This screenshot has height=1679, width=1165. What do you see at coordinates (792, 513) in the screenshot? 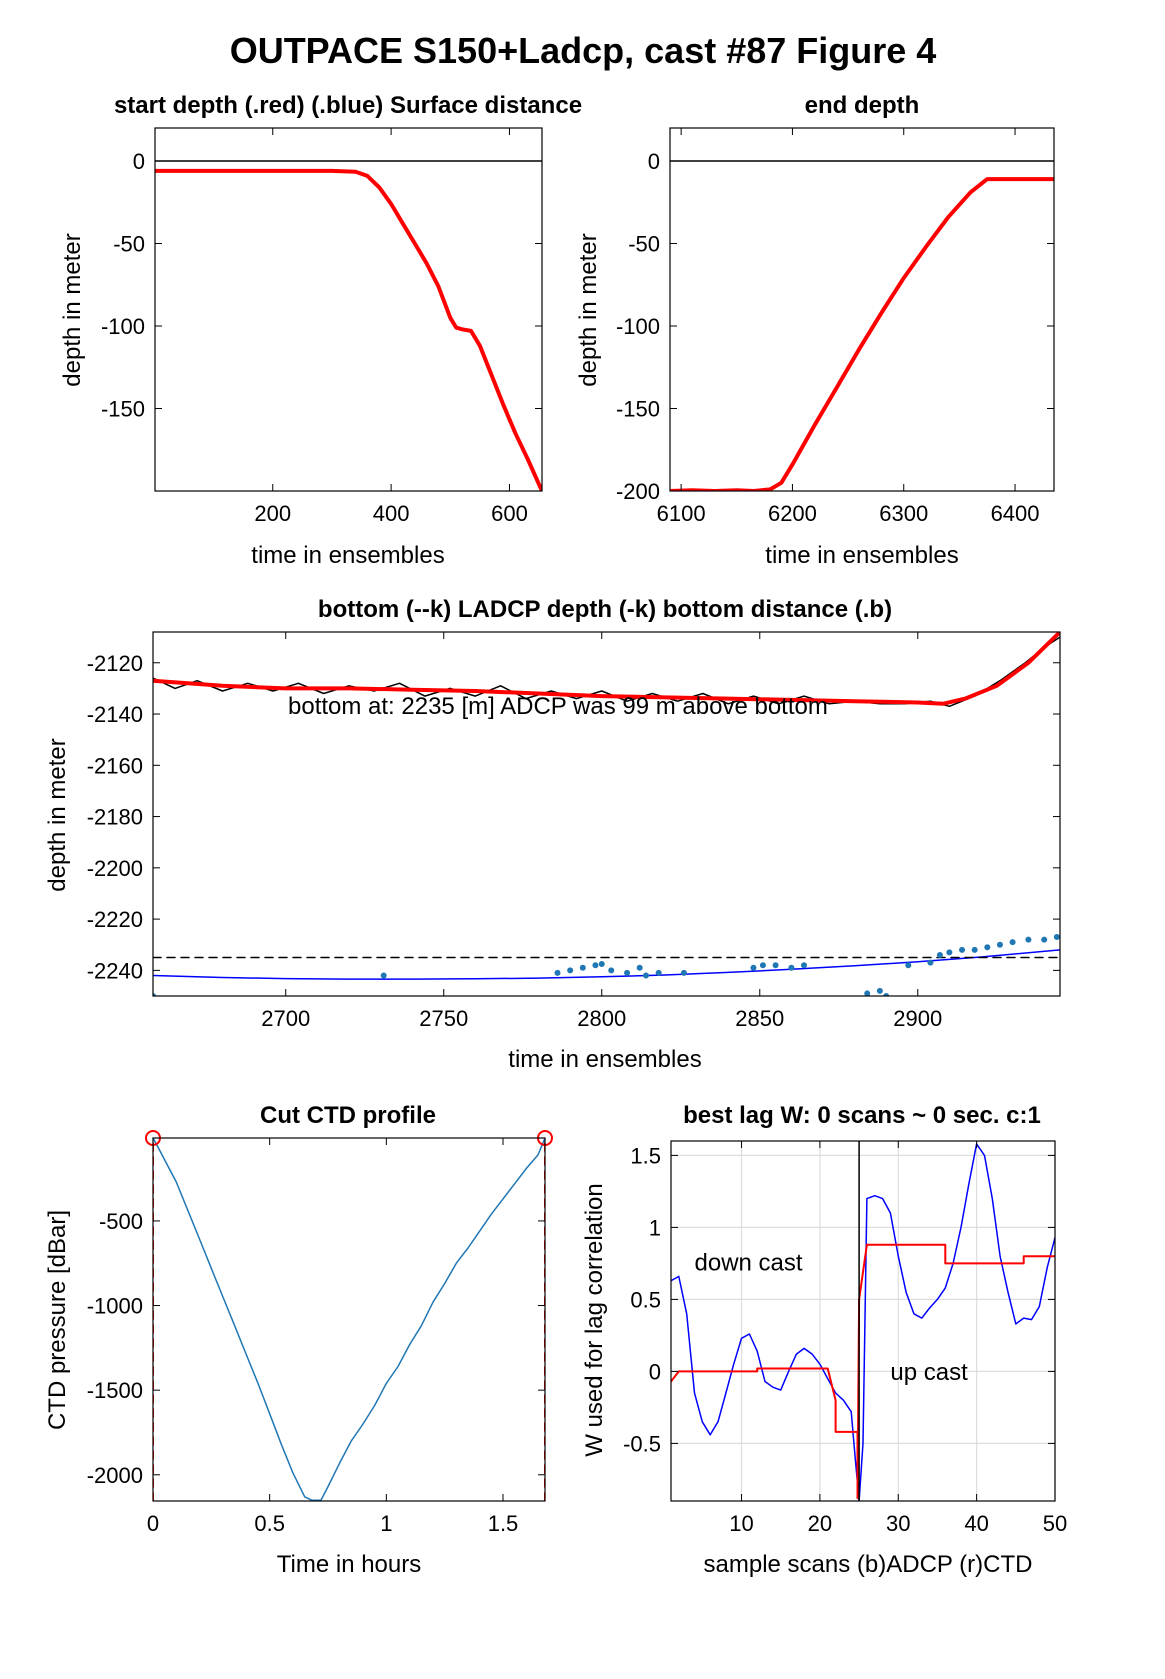
I see `x-tick-label: 6200` at bounding box center [792, 513].